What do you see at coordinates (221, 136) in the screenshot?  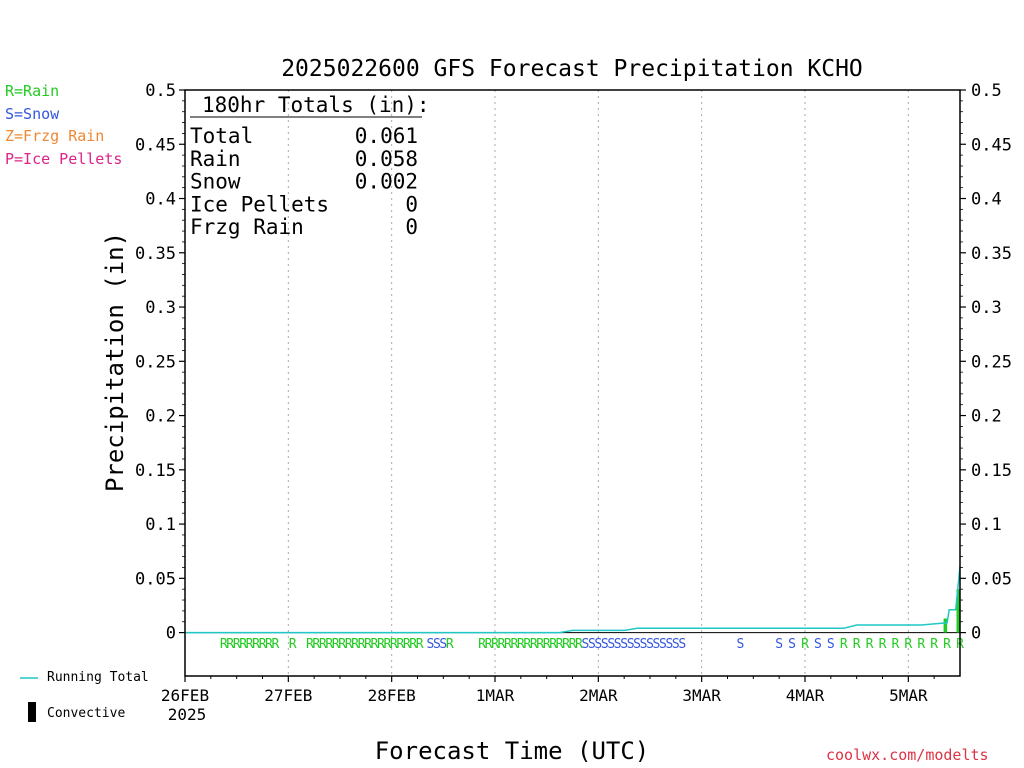 I see `totals-row-label: Total` at bounding box center [221, 136].